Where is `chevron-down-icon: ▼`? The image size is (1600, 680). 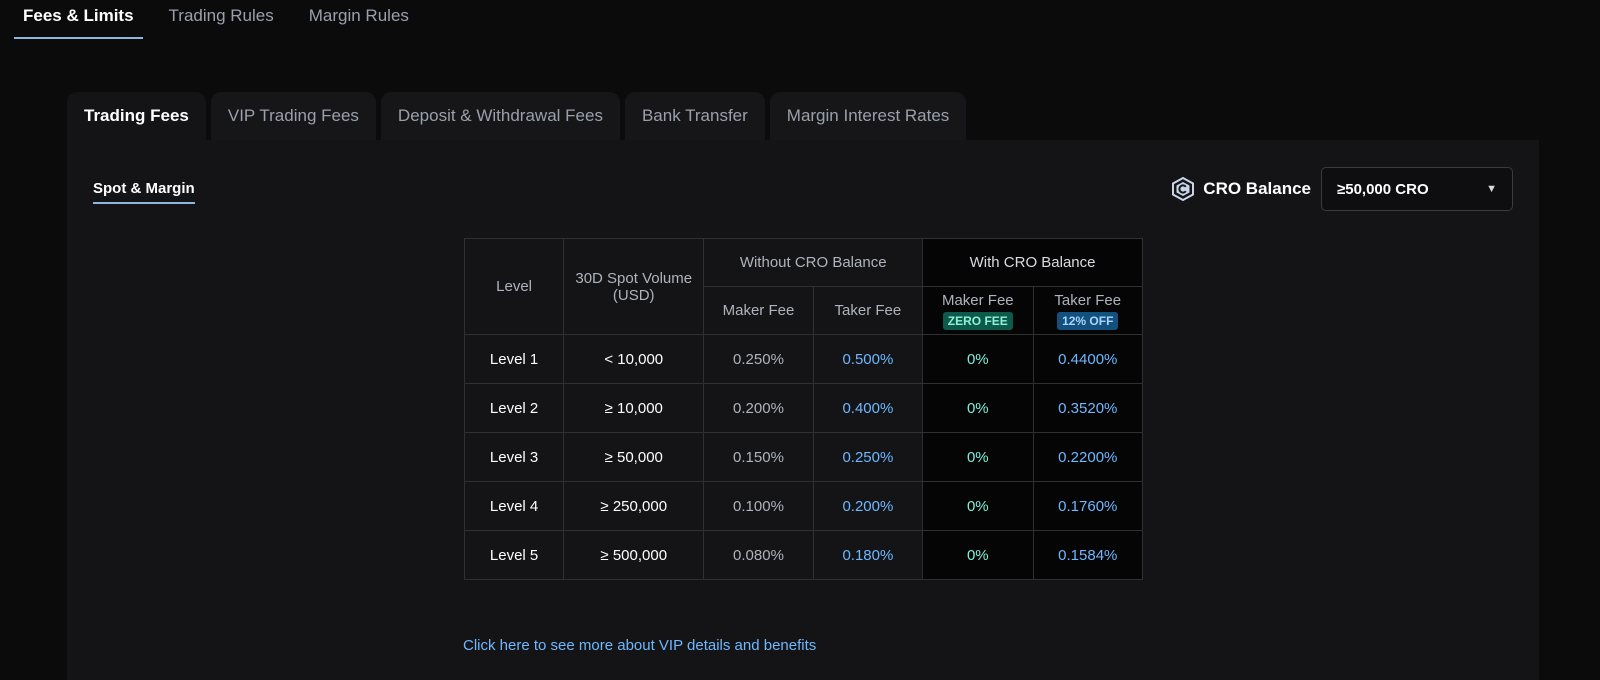 chevron-down-icon: ▼ is located at coordinates (1491, 189).